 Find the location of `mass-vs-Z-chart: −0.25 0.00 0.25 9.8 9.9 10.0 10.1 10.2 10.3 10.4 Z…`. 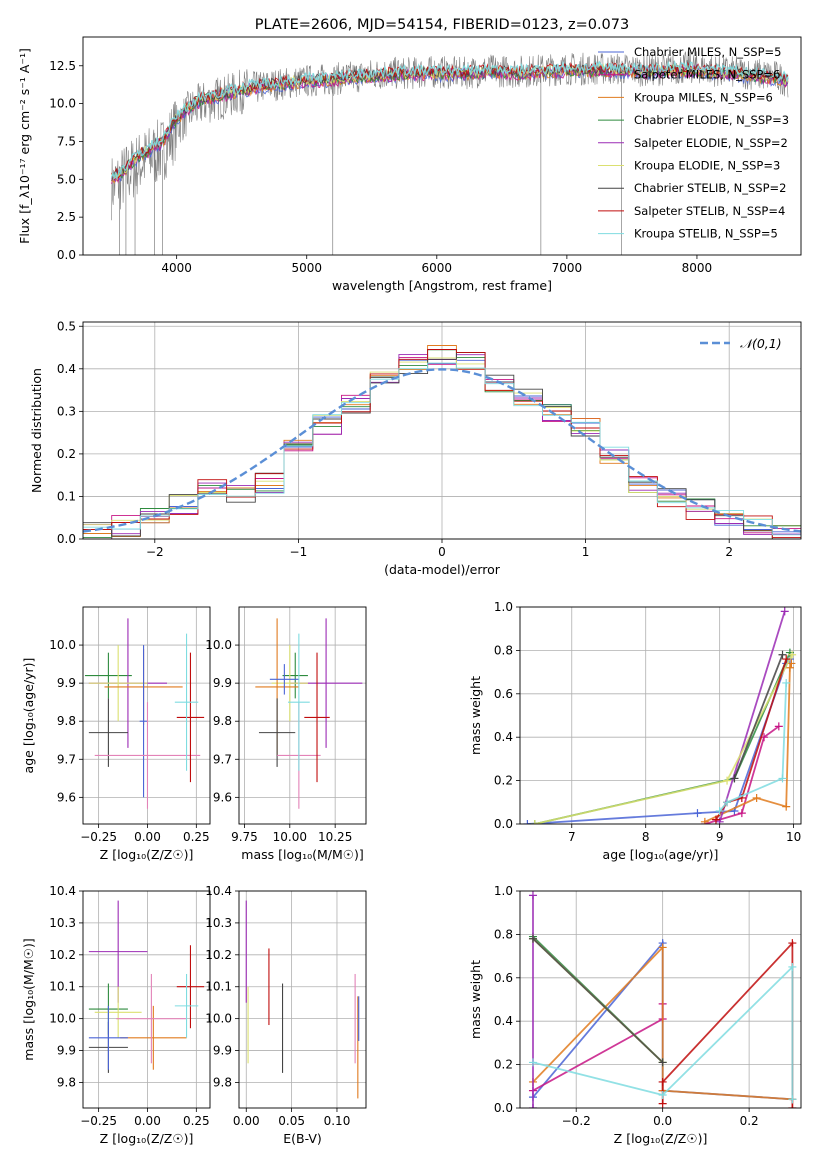

mass-vs-Z-chart: −0.25 0.00 0.25 9.8 9.9 10.0 10.1 10.2 10.3 10.4 Z… is located at coordinates (116, 1015).